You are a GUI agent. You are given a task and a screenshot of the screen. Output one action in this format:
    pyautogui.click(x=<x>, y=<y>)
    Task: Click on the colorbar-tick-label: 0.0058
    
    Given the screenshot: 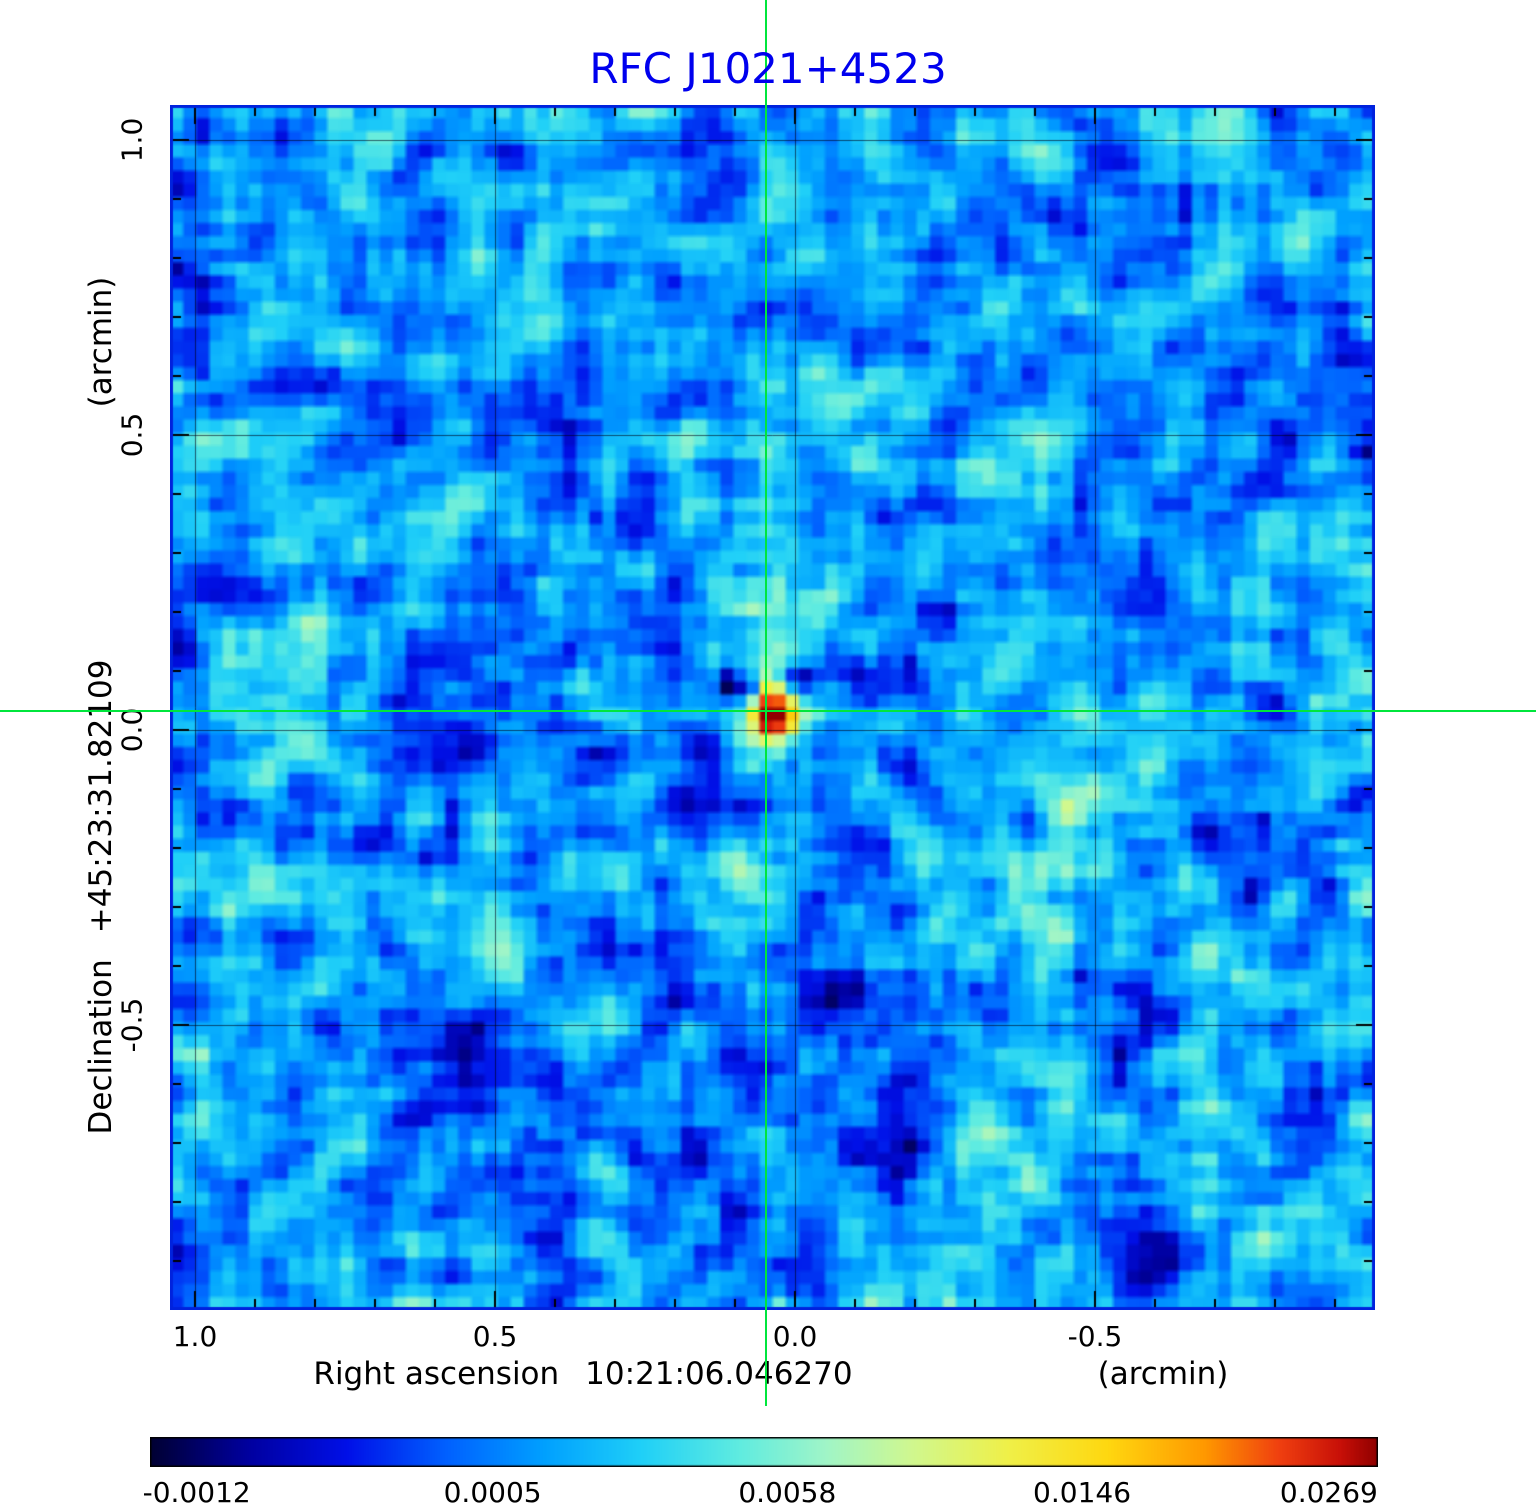 What is the action you would take?
    pyautogui.click(x=787, y=1492)
    